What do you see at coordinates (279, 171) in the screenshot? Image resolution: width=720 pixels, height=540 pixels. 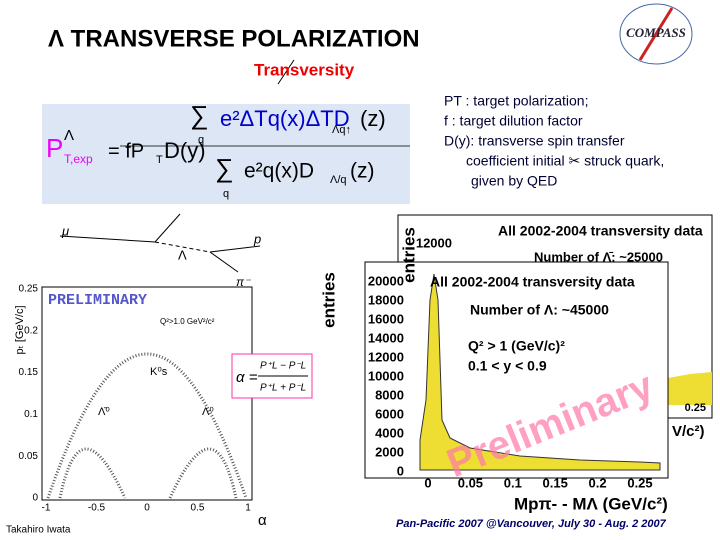 I see `denominator: e²q(x)D` at bounding box center [279, 171].